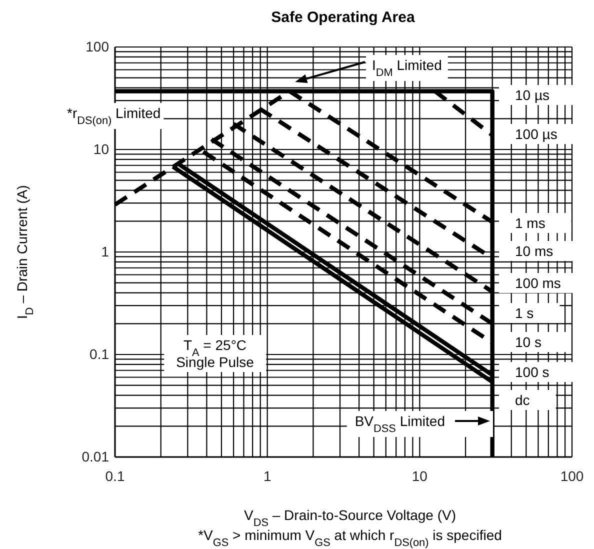 Image resolution: width=594 pixels, height=549 pixels. Describe the element at coordinates (115, 476) in the screenshot. I see `x-tick-label: 0.1` at that location.